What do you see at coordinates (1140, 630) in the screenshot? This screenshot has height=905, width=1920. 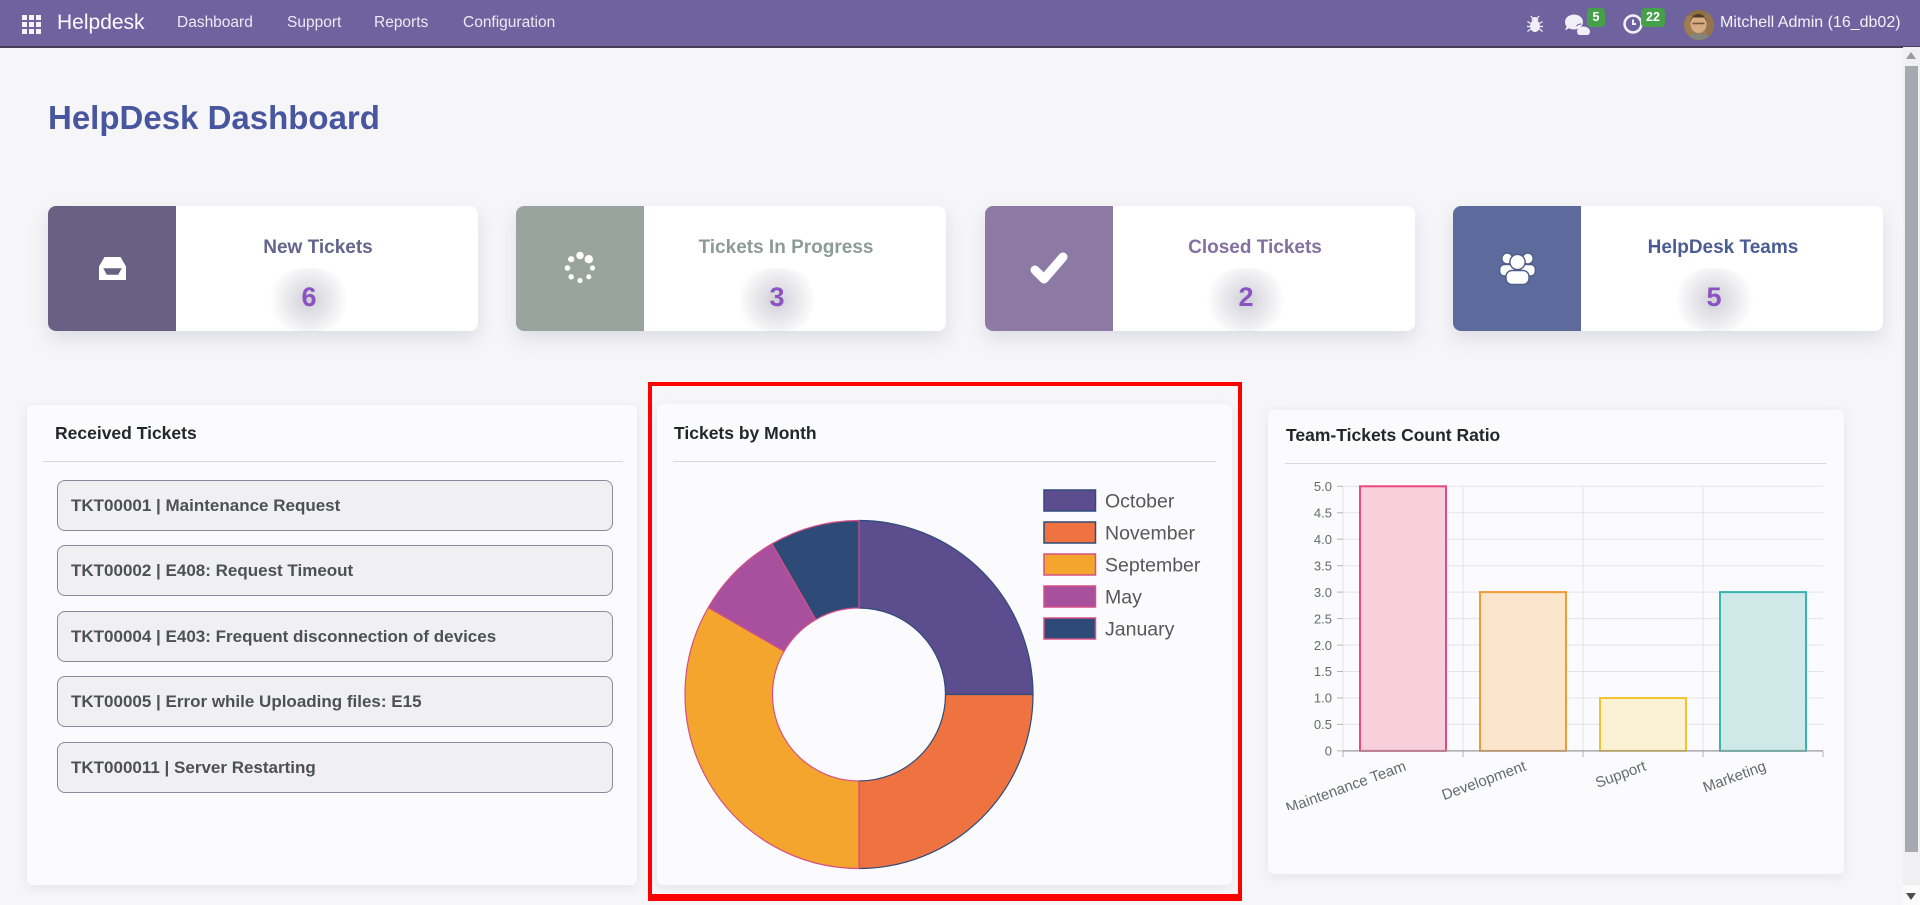 I see `svg-text: January` at bounding box center [1140, 630].